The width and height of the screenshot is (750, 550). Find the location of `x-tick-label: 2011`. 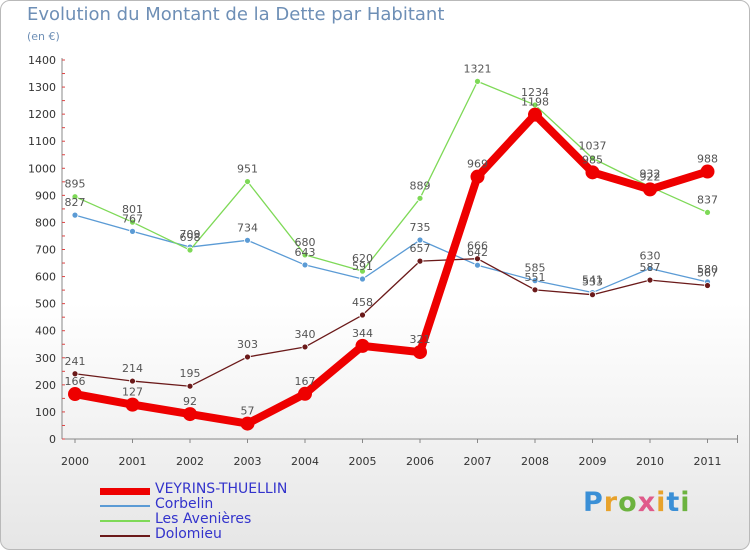

x-tick-label: 2011 is located at coordinates (708, 461).